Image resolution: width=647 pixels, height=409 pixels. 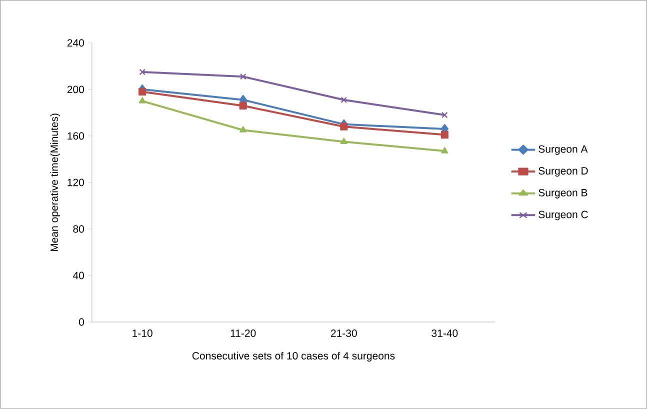 What do you see at coordinates (55, 183) in the screenshot?
I see `y-axis-title: Mean operative time(Minutes)` at bounding box center [55, 183].